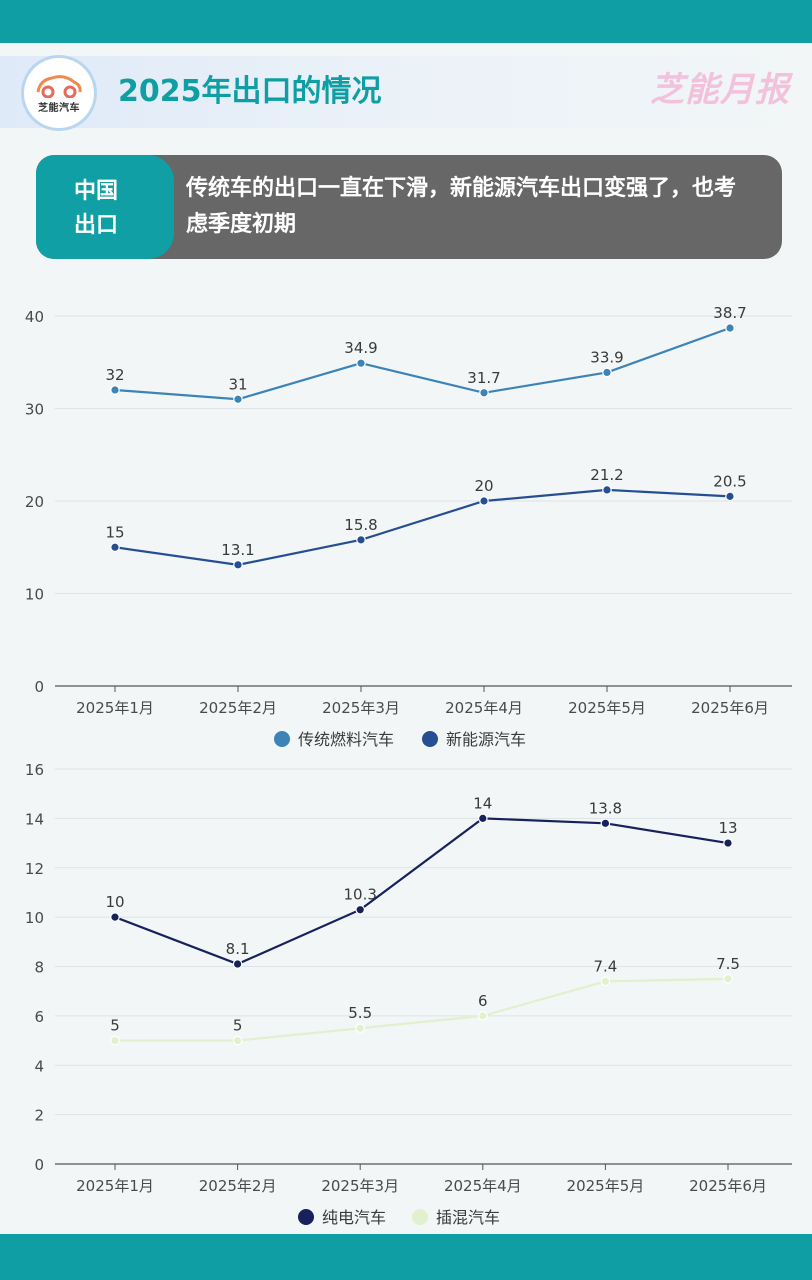 This screenshot has width=812, height=1280. What do you see at coordinates (360, 525) in the screenshot?
I see `chart1-data-label: 15.8` at bounding box center [360, 525].